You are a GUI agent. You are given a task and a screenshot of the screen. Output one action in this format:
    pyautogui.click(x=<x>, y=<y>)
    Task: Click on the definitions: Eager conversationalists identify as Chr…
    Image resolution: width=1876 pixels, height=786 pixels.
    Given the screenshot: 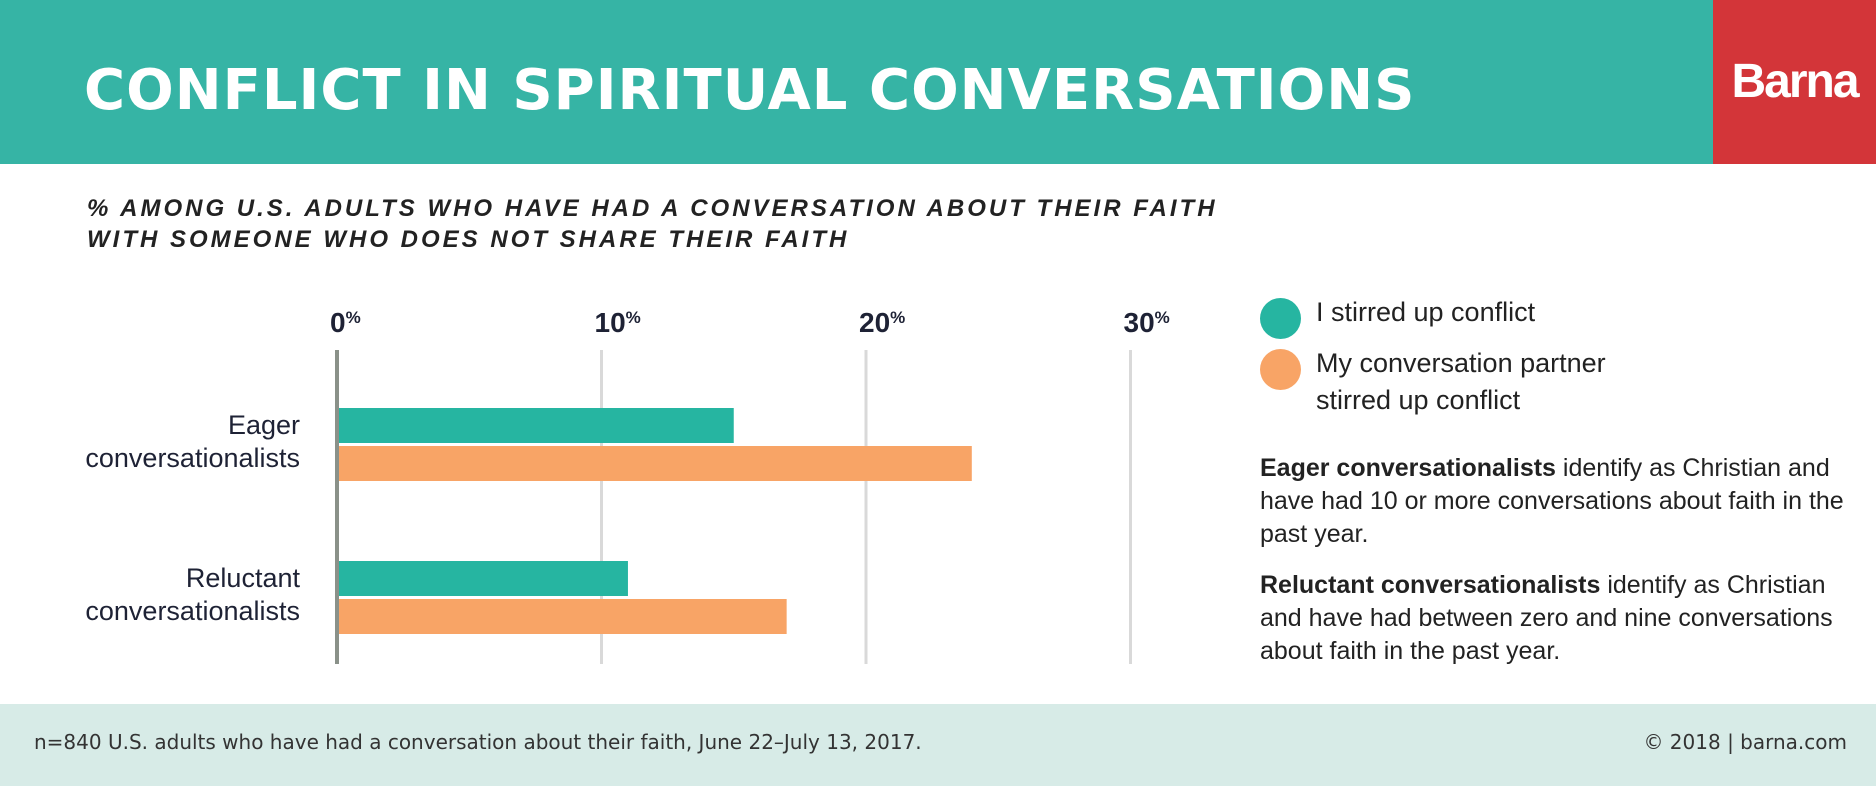 What is the action you would take?
    pyautogui.click(x=1555, y=569)
    